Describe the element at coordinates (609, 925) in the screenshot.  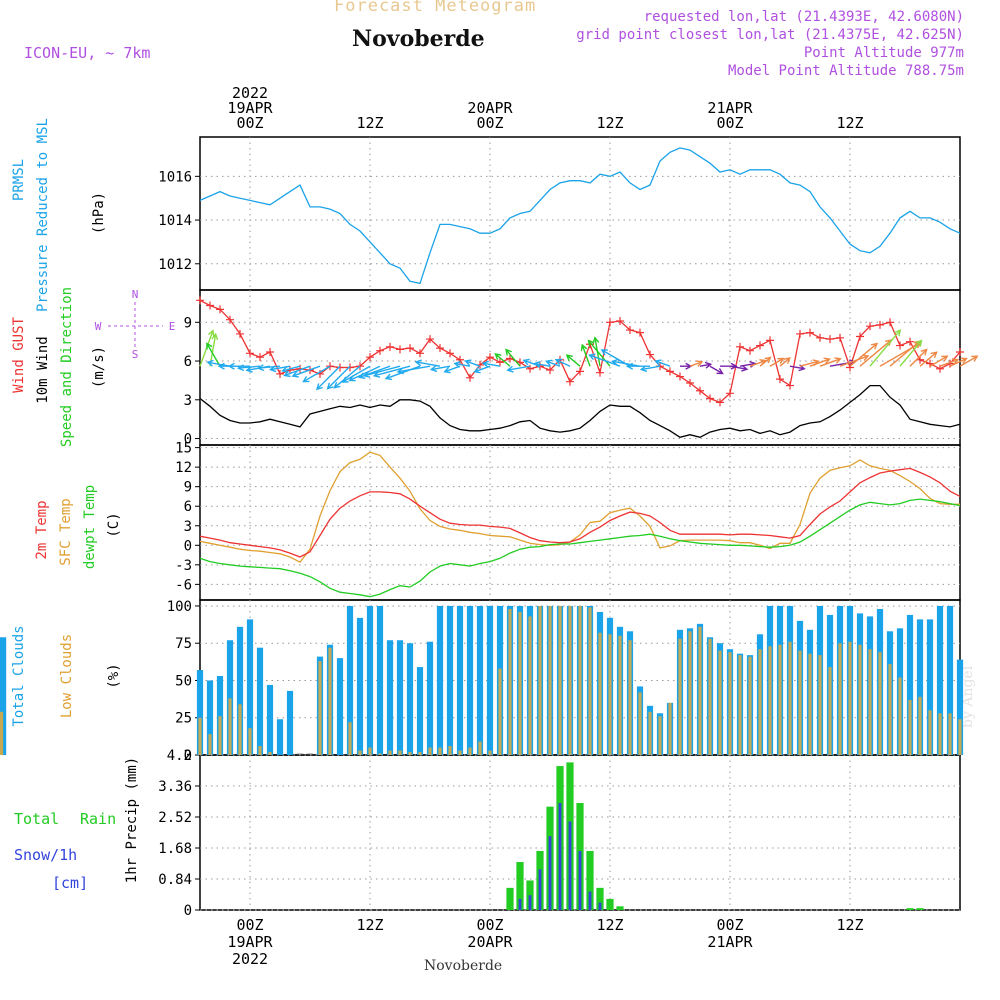
I see `bottom-time-label: 12Z` at that location.